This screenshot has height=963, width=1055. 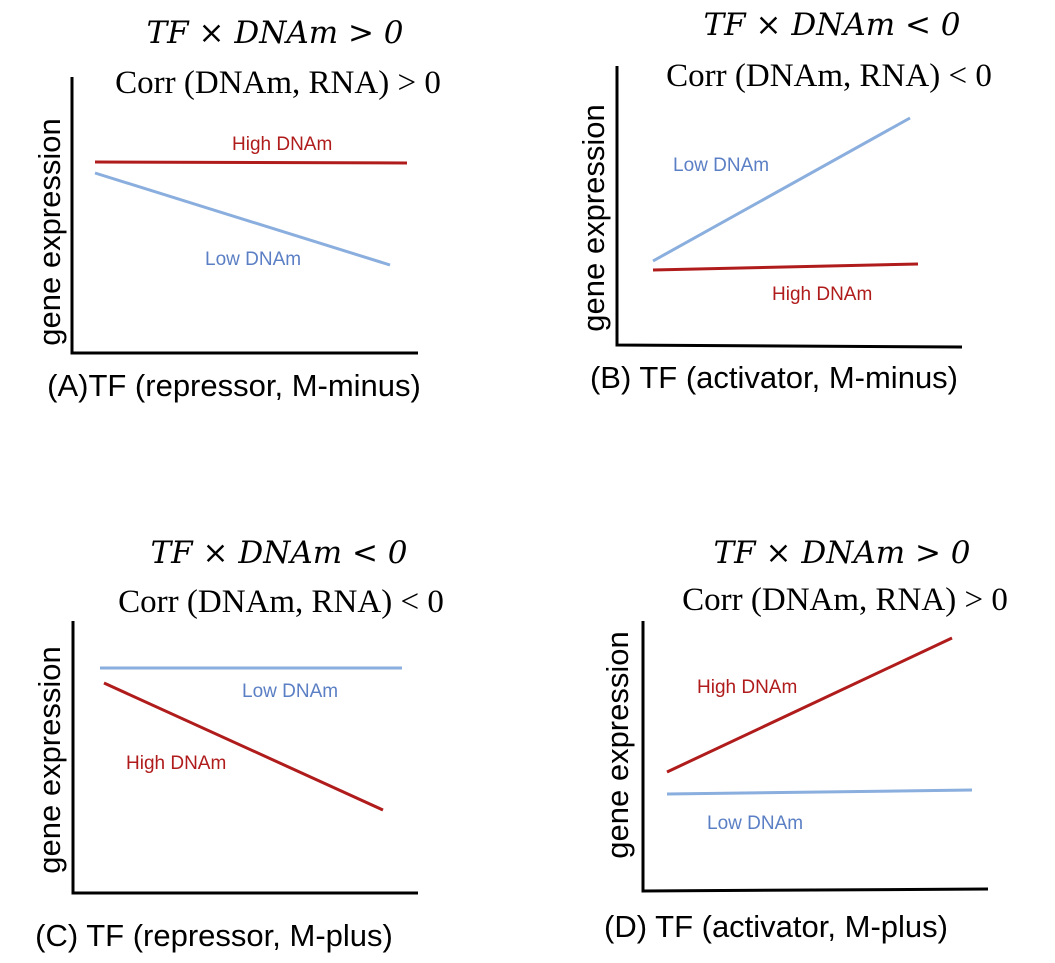 What do you see at coordinates (829, 76) in the screenshot?
I see `panel-b-corr: Corr (DNAm, RNA) < 0` at bounding box center [829, 76].